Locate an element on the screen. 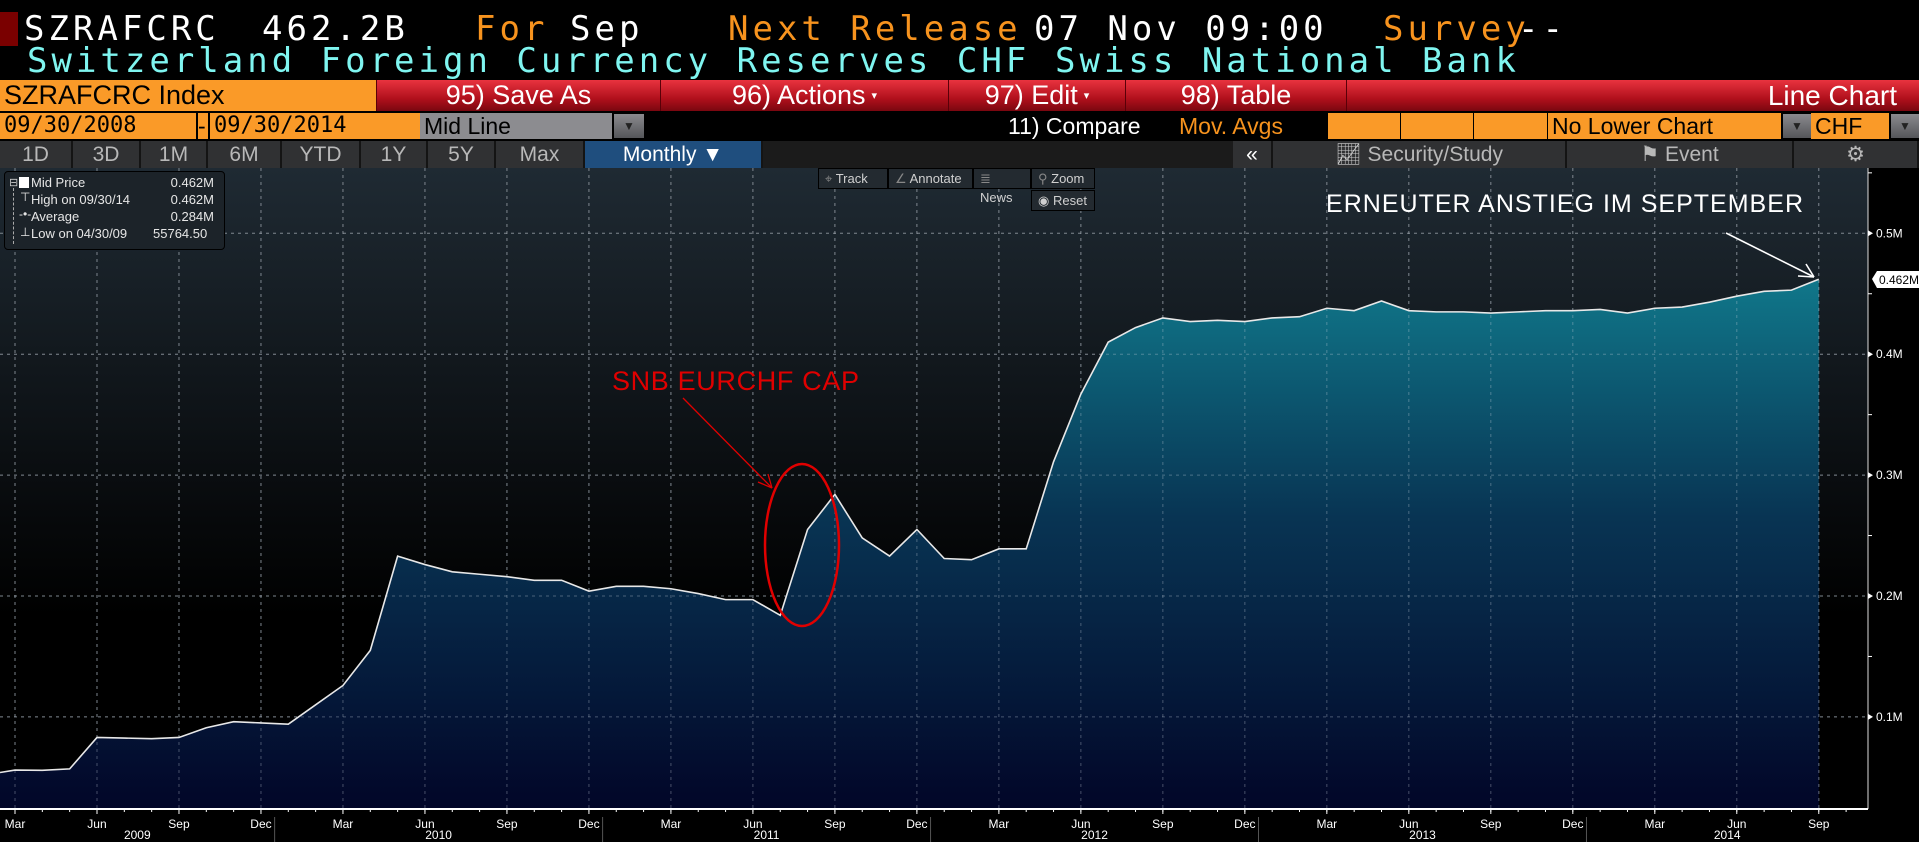 This screenshot has height=842, width=1919. mov-avgs-label: Mov. Avgs is located at coordinates (1231, 126).